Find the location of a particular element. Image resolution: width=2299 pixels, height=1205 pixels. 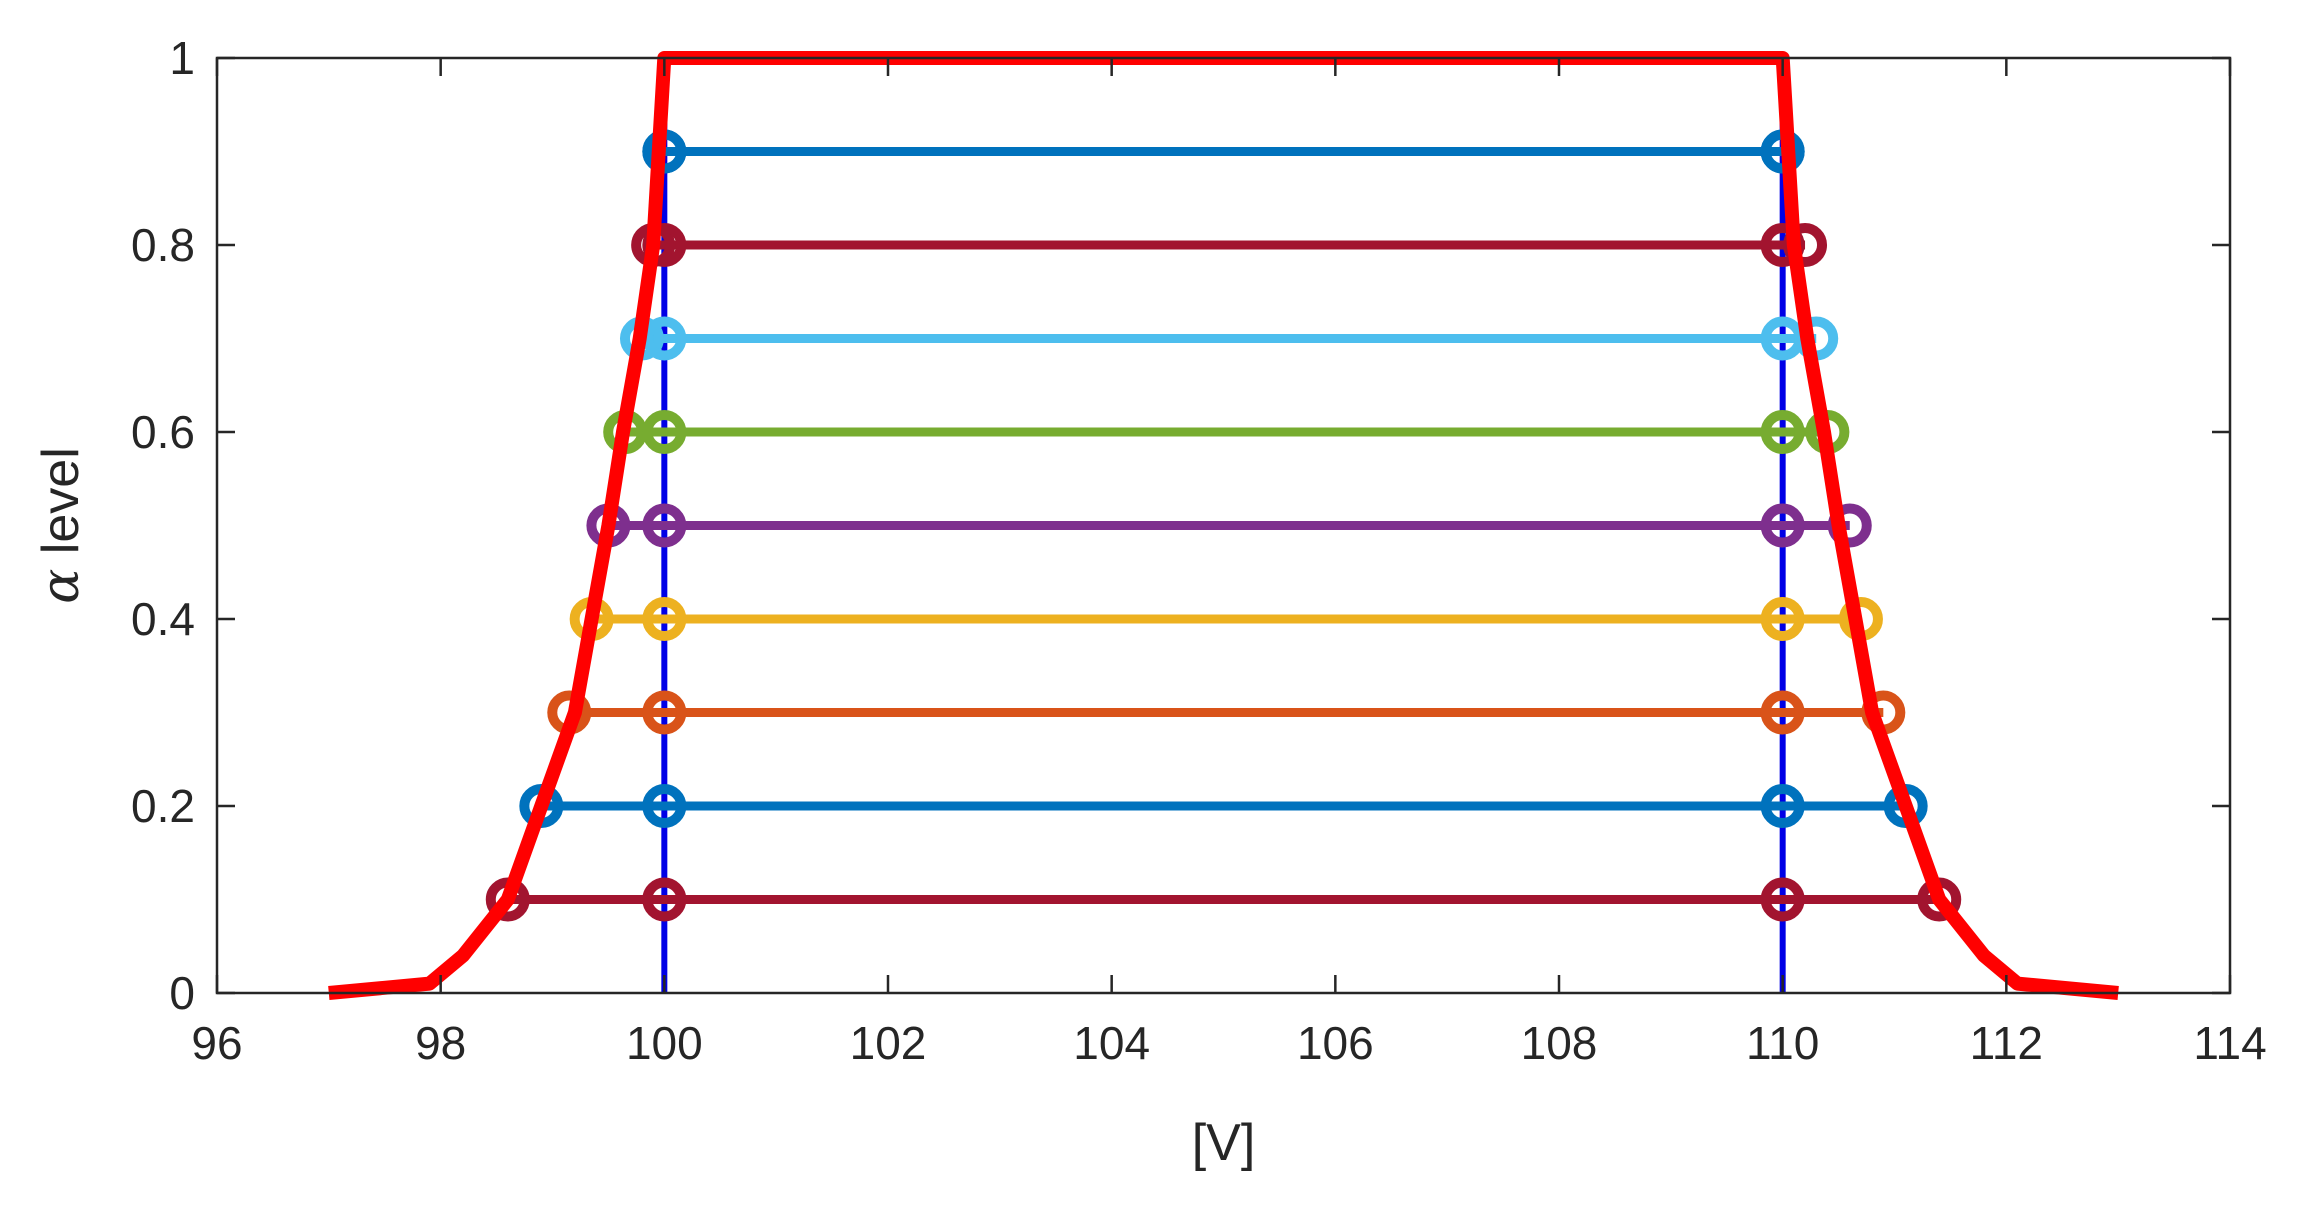

y-tick-label: 1 is located at coordinates (182, 58).